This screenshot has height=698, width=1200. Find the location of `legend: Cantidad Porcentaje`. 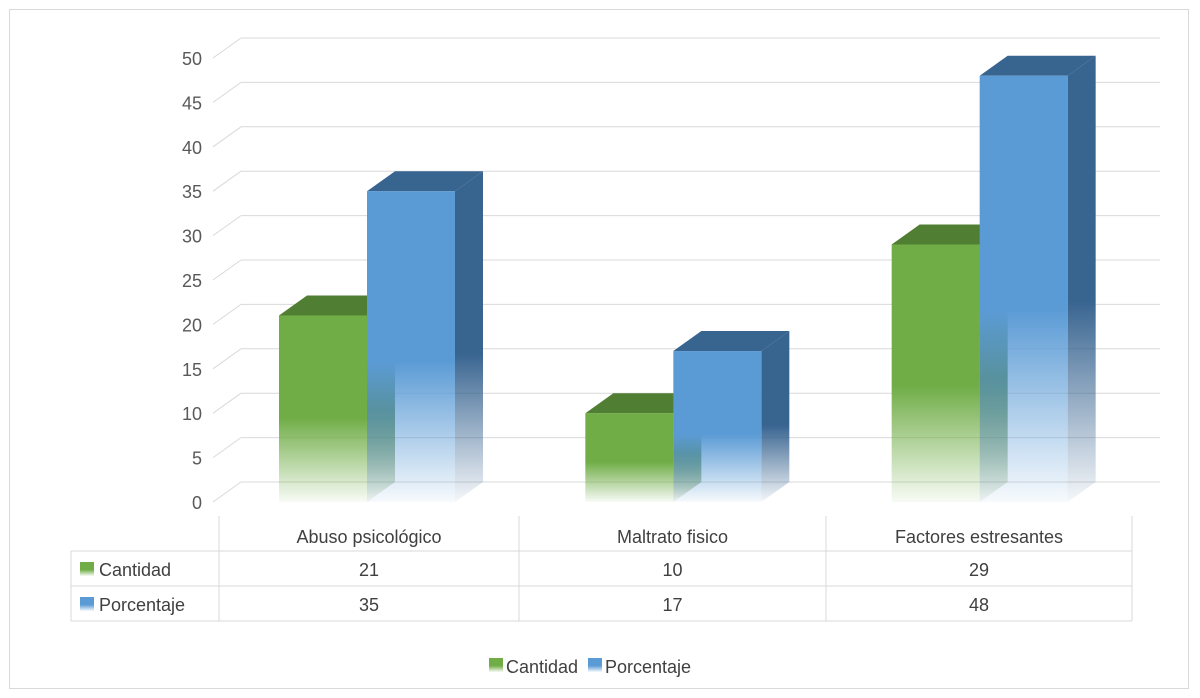

legend: Cantidad Porcentaje is located at coordinates (590, 667).